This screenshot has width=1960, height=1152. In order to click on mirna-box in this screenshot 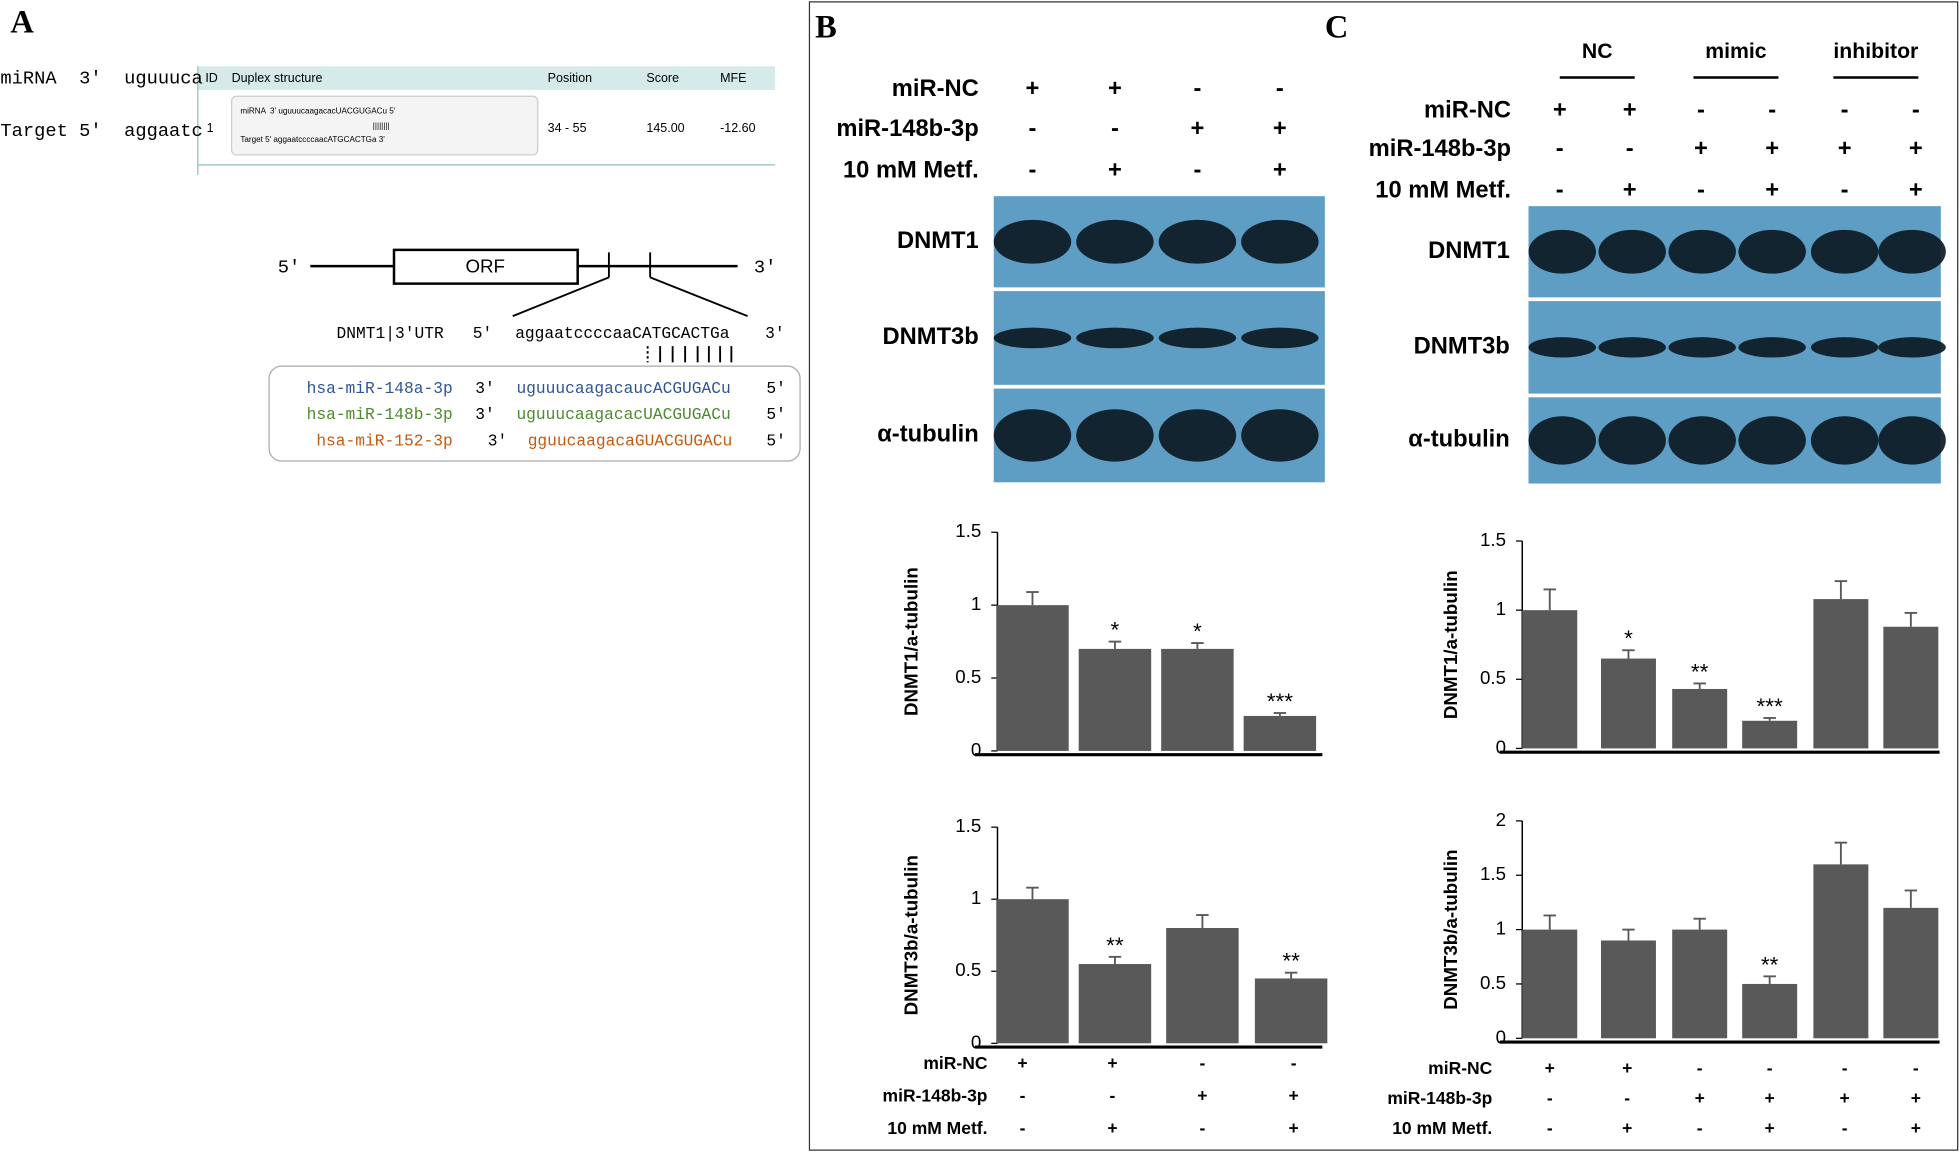, I will do `click(534, 413)`.